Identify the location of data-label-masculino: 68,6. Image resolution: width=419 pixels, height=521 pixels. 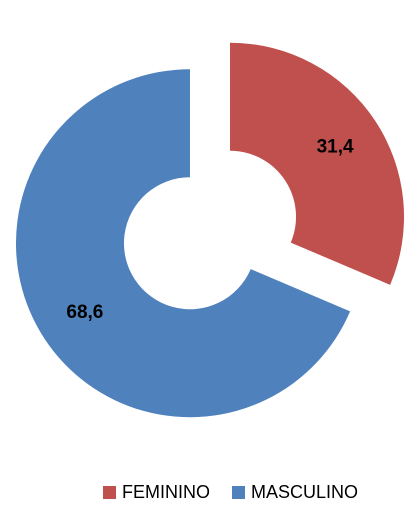
(84, 312).